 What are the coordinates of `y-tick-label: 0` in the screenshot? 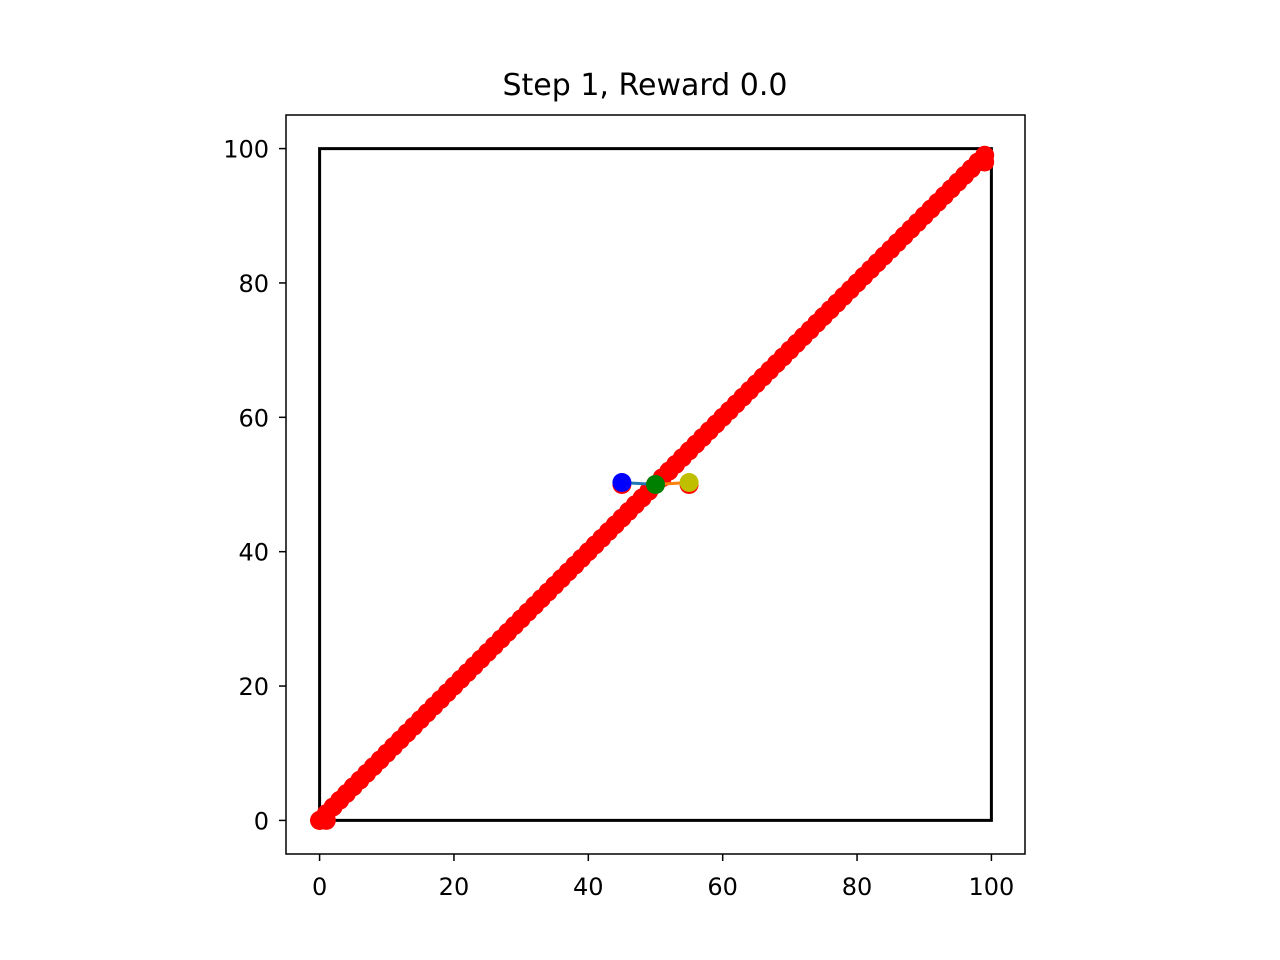 It's located at (261, 821).